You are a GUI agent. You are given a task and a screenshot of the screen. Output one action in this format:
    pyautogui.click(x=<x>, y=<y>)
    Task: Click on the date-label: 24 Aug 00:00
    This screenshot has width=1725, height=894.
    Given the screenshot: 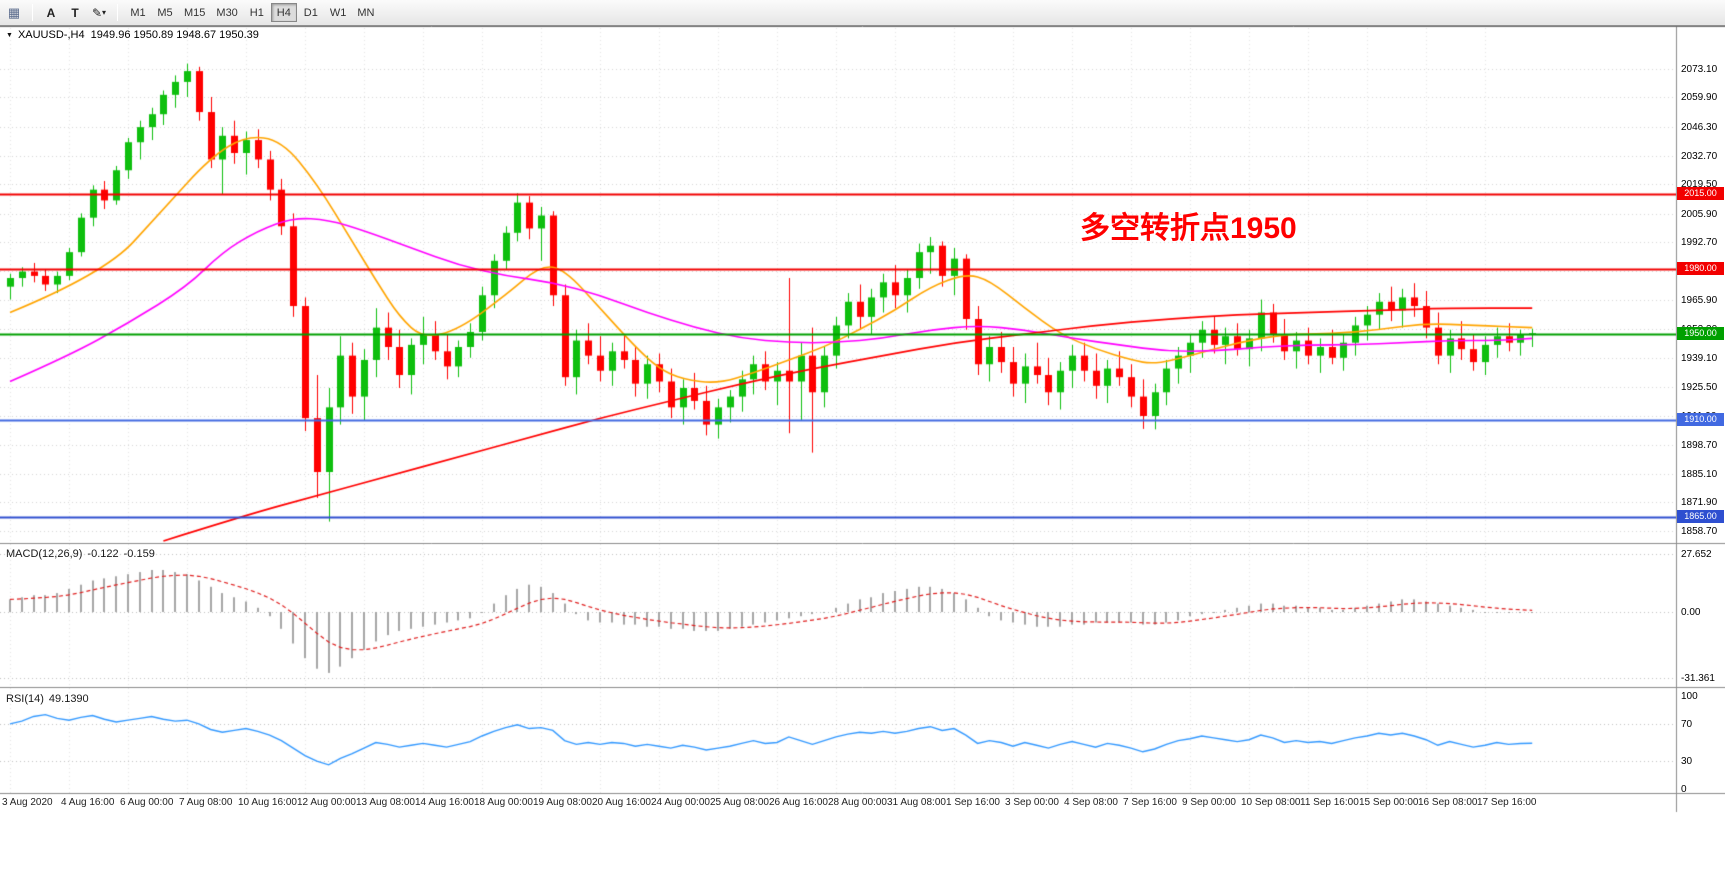 What is the action you would take?
    pyautogui.click(x=680, y=802)
    